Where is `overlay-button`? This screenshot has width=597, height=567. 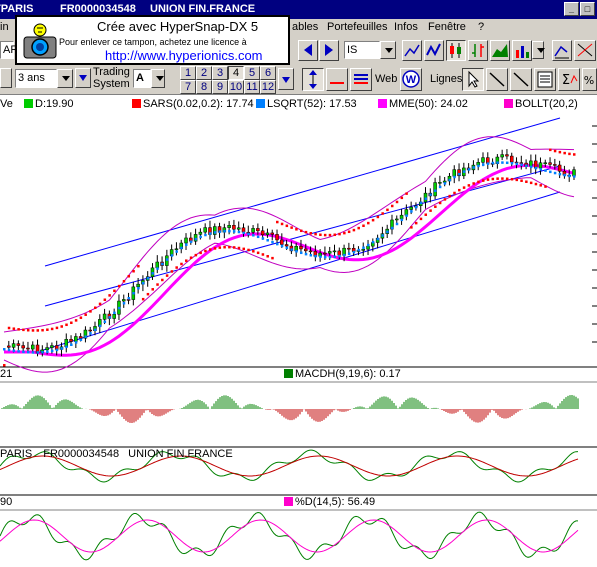
overlay-button is located at coordinates (585, 50).